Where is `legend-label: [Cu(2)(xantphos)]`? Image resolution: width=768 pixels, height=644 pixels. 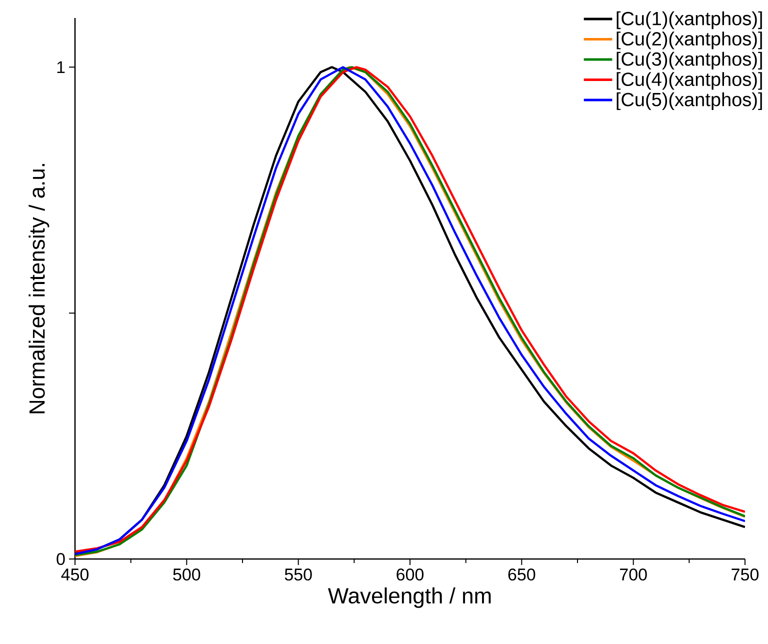 legend-label: [Cu(2)(xantphos)] is located at coordinates (689, 41).